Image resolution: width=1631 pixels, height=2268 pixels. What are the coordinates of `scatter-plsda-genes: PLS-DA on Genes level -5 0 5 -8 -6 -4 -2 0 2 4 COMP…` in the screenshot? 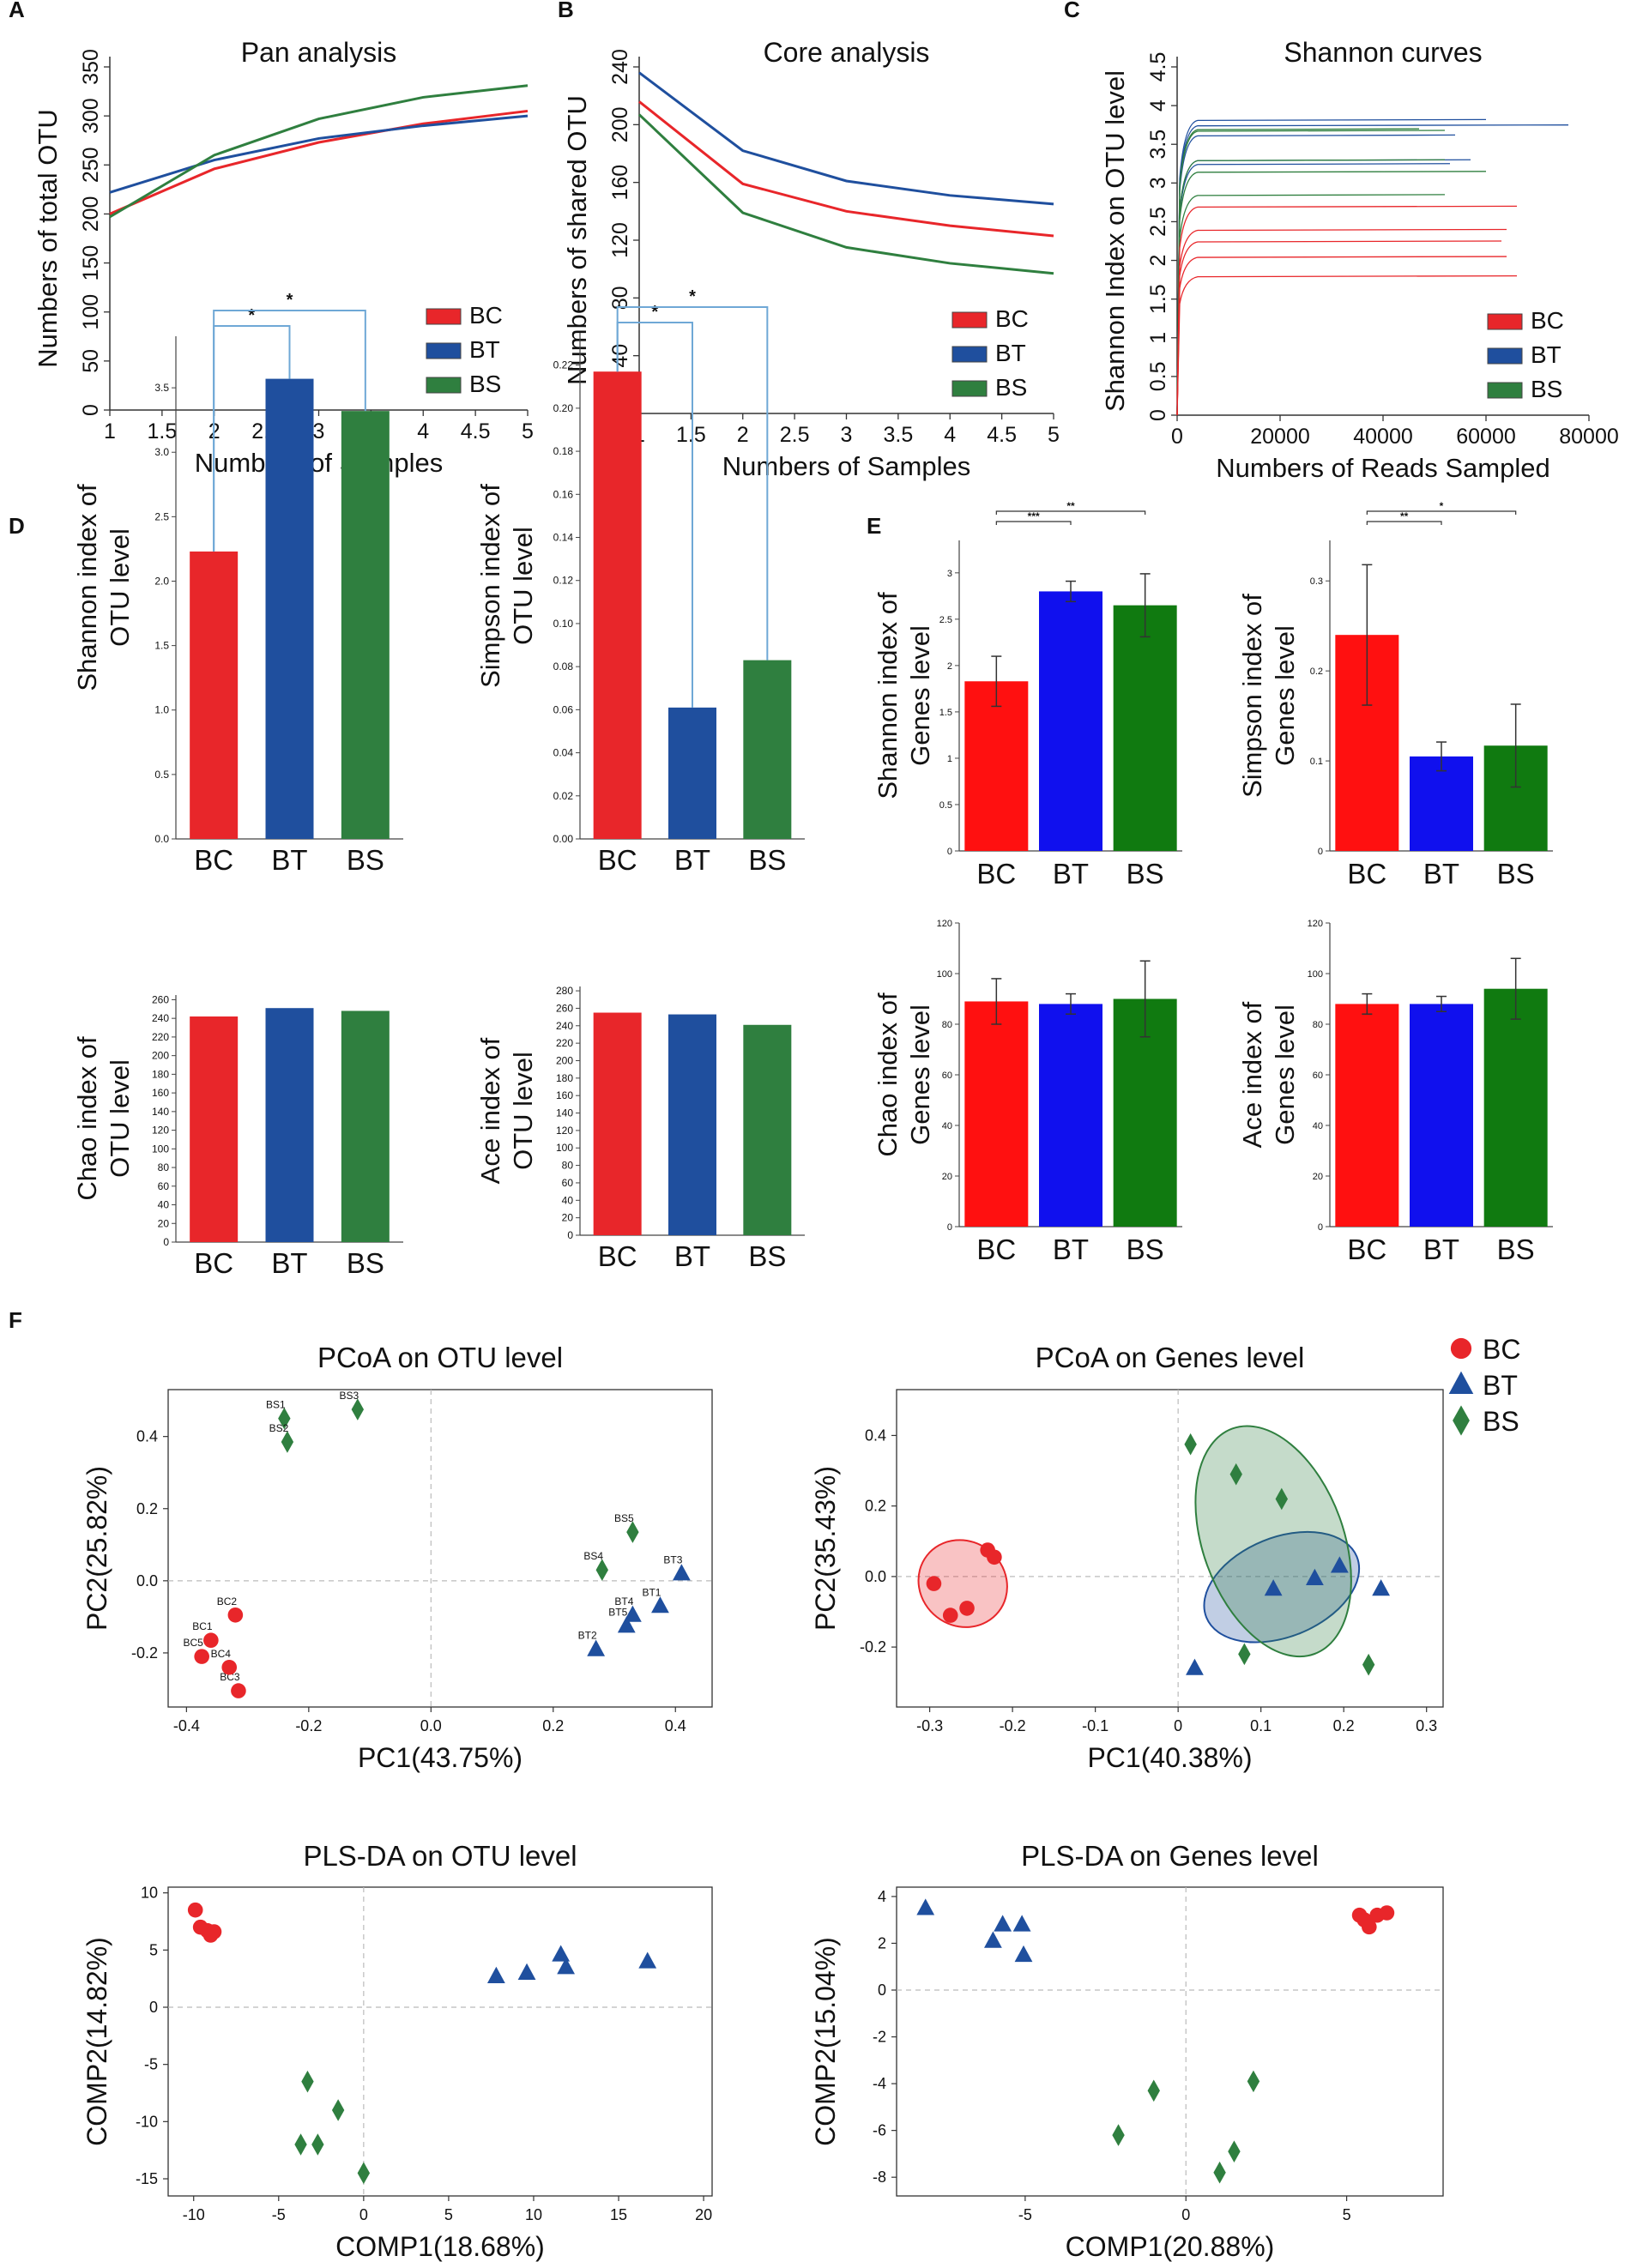 It's located at (1127, 2051).